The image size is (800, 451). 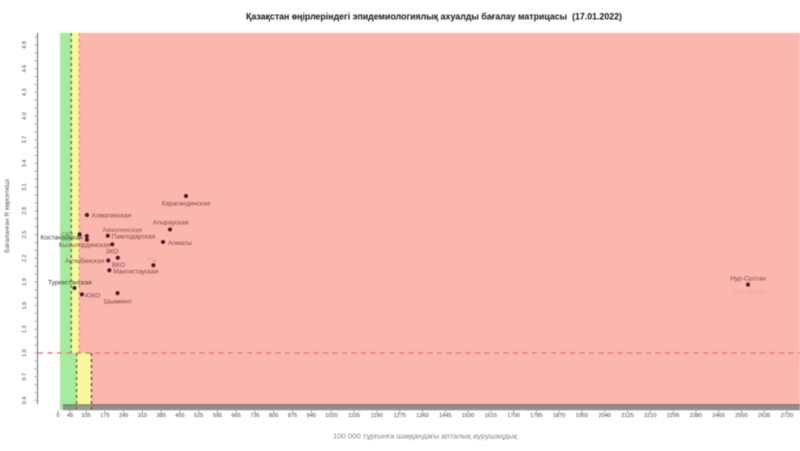 I want to click on svg-text: ЗКО, so click(x=112, y=251).